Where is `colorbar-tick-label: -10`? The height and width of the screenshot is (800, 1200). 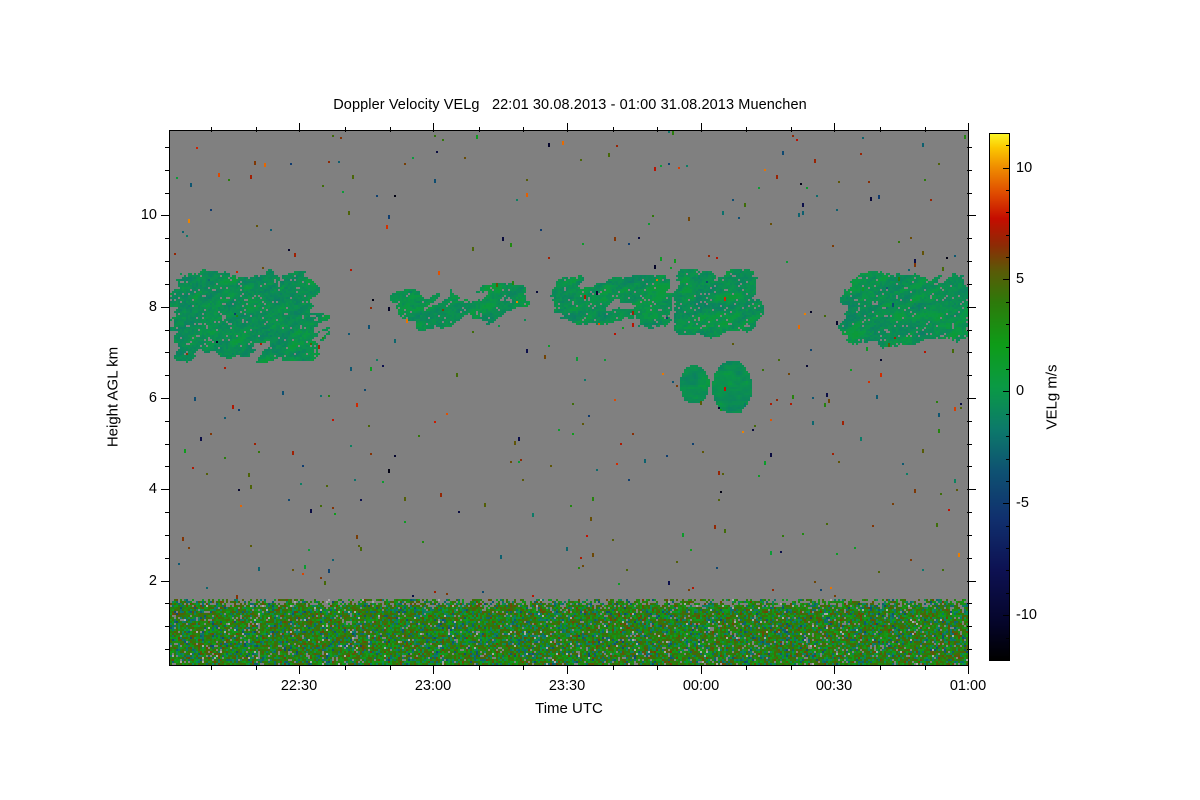
colorbar-tick-label: -10 is located at coordinates (1026, 615).